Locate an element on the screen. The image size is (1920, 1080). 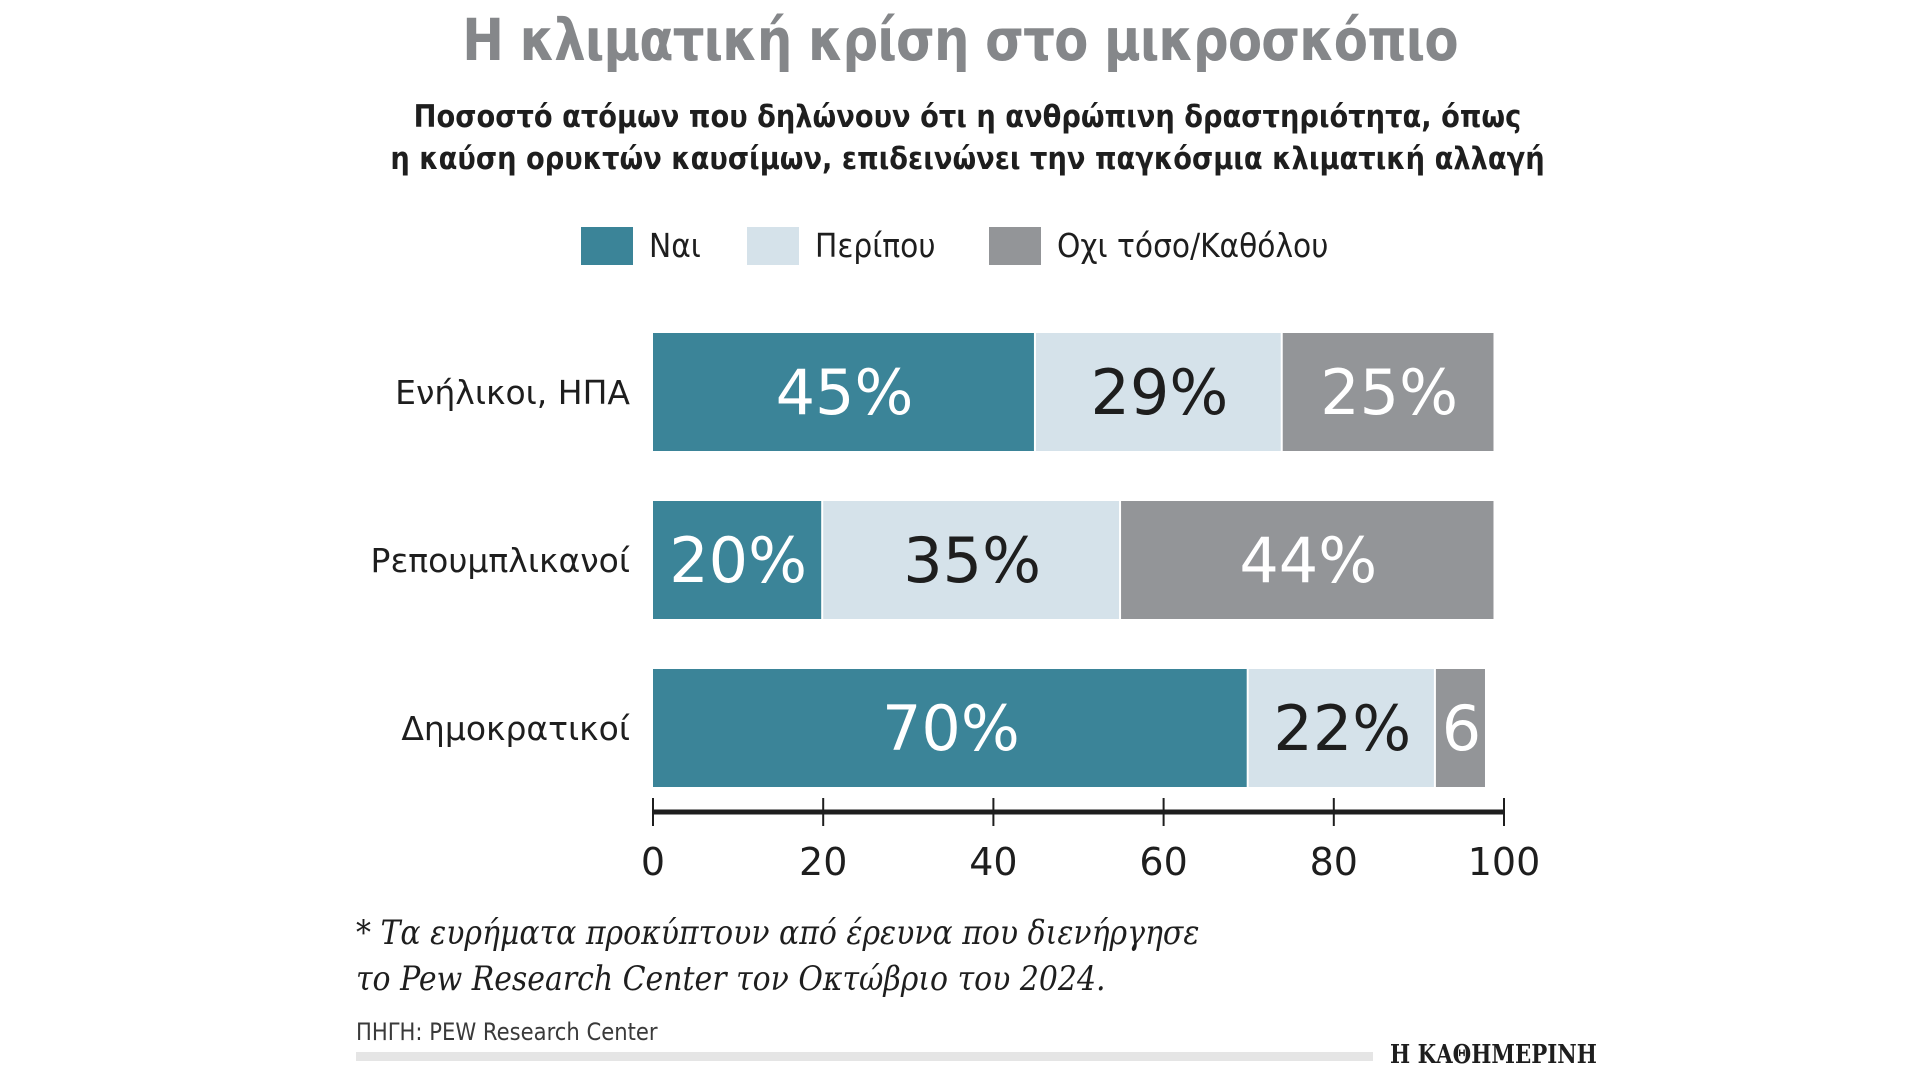
footer-divider is located at coordinates (864, 1056).